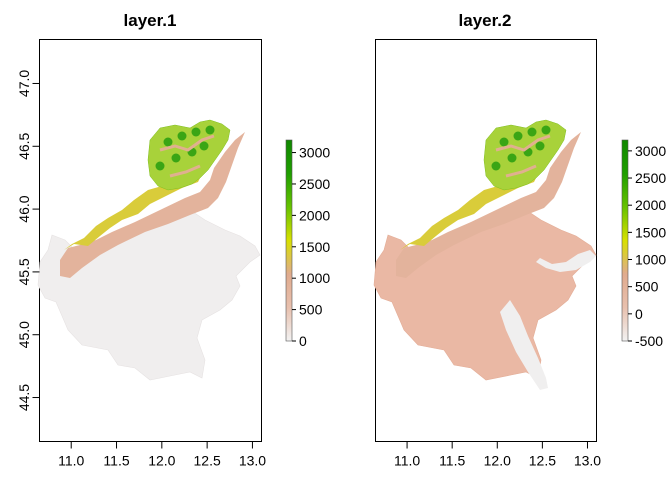 This screenshot has height=480, width=672. Describe the element at coordinates (24, 208) in the screenshot. I see `y-tick-label: 46.0` at that location.